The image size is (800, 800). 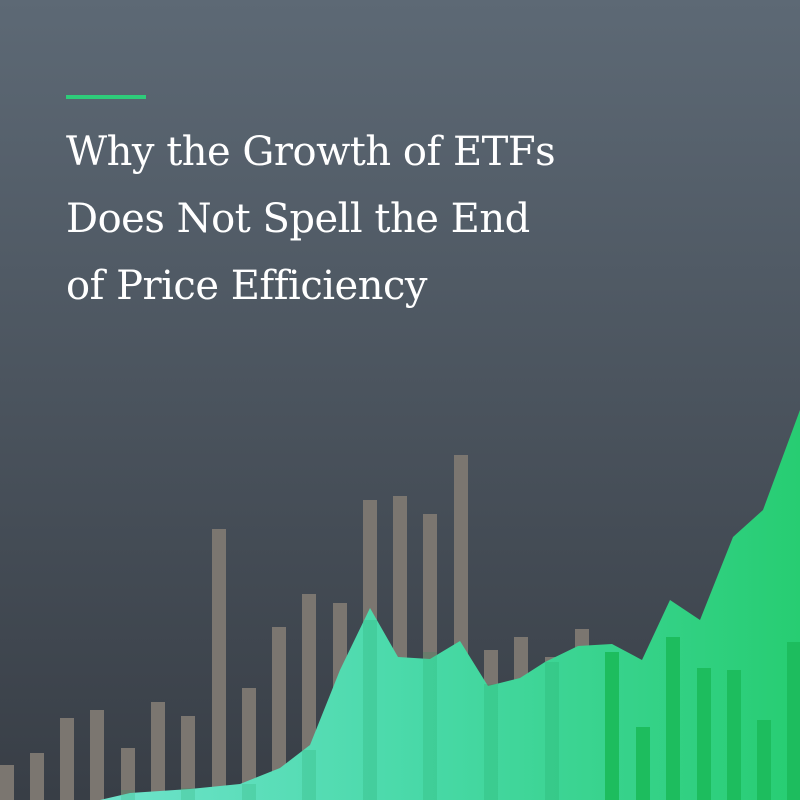 I want to click on area-stripes, so click(x=340, y=710).